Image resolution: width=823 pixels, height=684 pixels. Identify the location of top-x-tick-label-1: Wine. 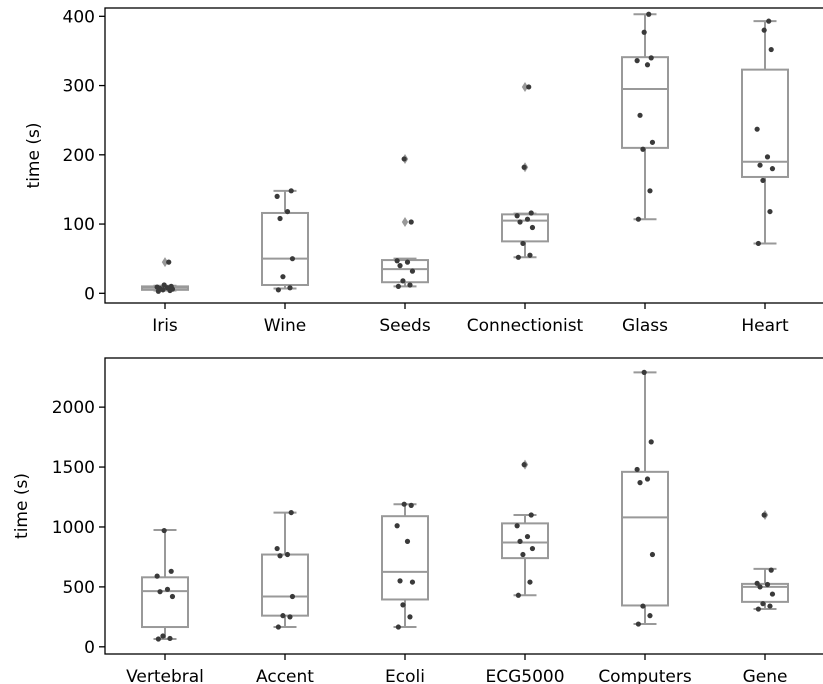
(285, 326).